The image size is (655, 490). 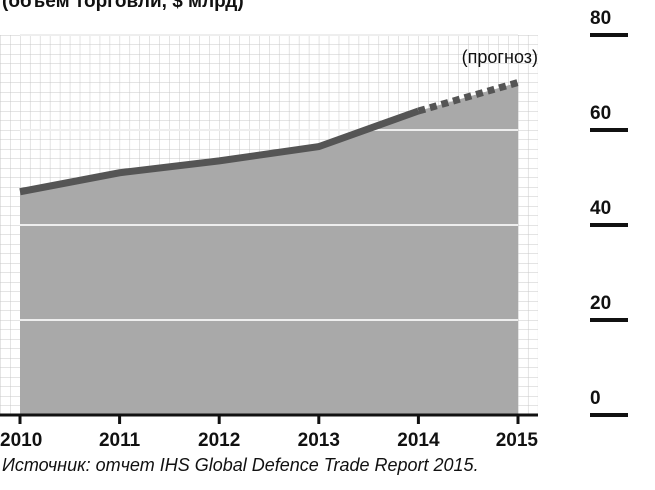 I want to click on x-tick-label: 2015, so click(x=517, y=440).